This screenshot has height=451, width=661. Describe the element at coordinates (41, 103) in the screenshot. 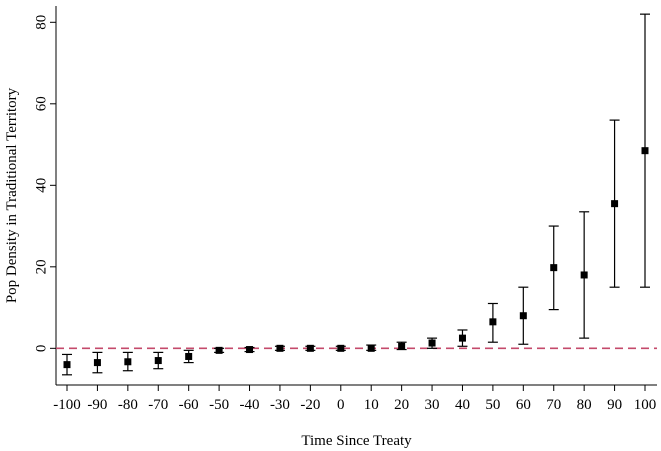

I see `y-tick-label: 60` at that location.